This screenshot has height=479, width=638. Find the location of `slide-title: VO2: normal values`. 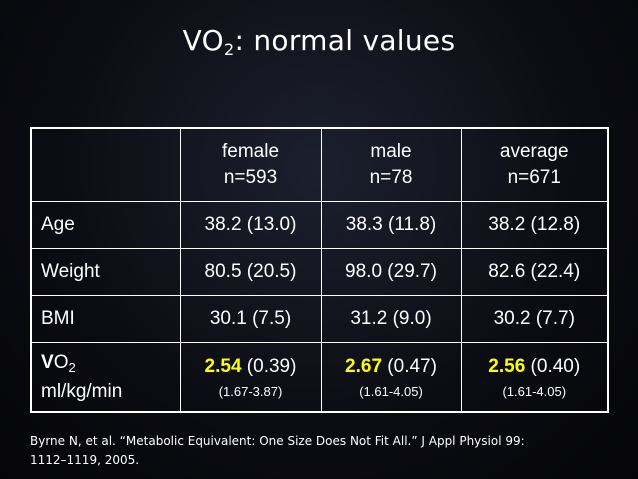

slide-title: VO2: normal values is located at coordinates (319, 41).